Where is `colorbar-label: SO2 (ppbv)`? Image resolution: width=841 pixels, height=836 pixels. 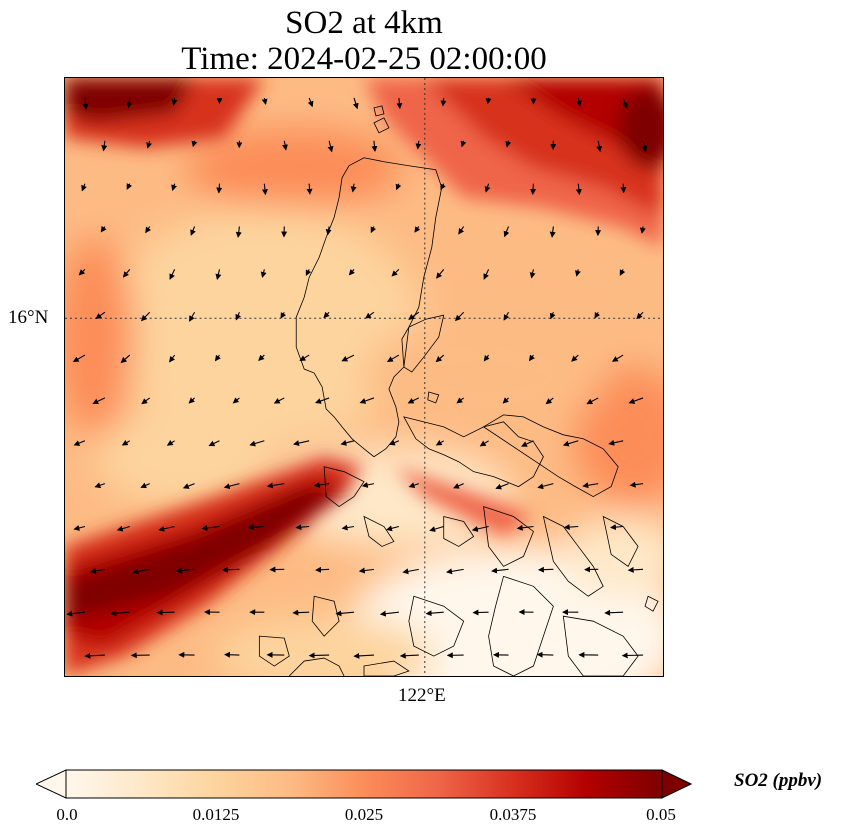
colorbar-label: SO2 (ppbv) is located at coordinates (778, 780).